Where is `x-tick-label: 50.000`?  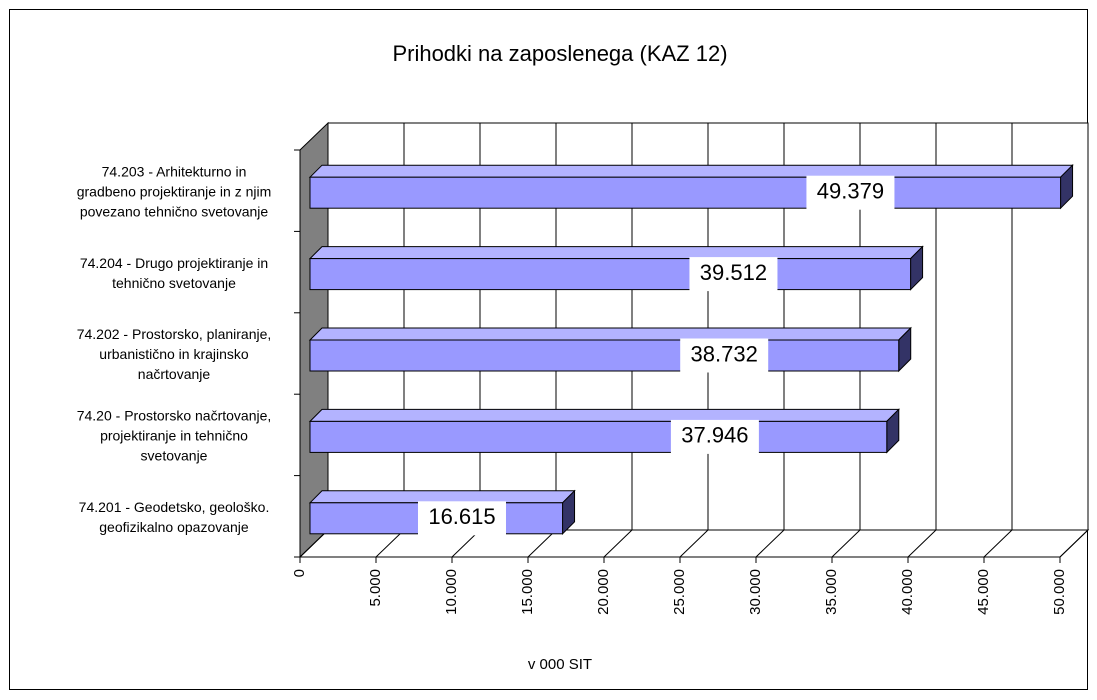
x-tick-label: 50.000 is located at coordinates (1059, 592).